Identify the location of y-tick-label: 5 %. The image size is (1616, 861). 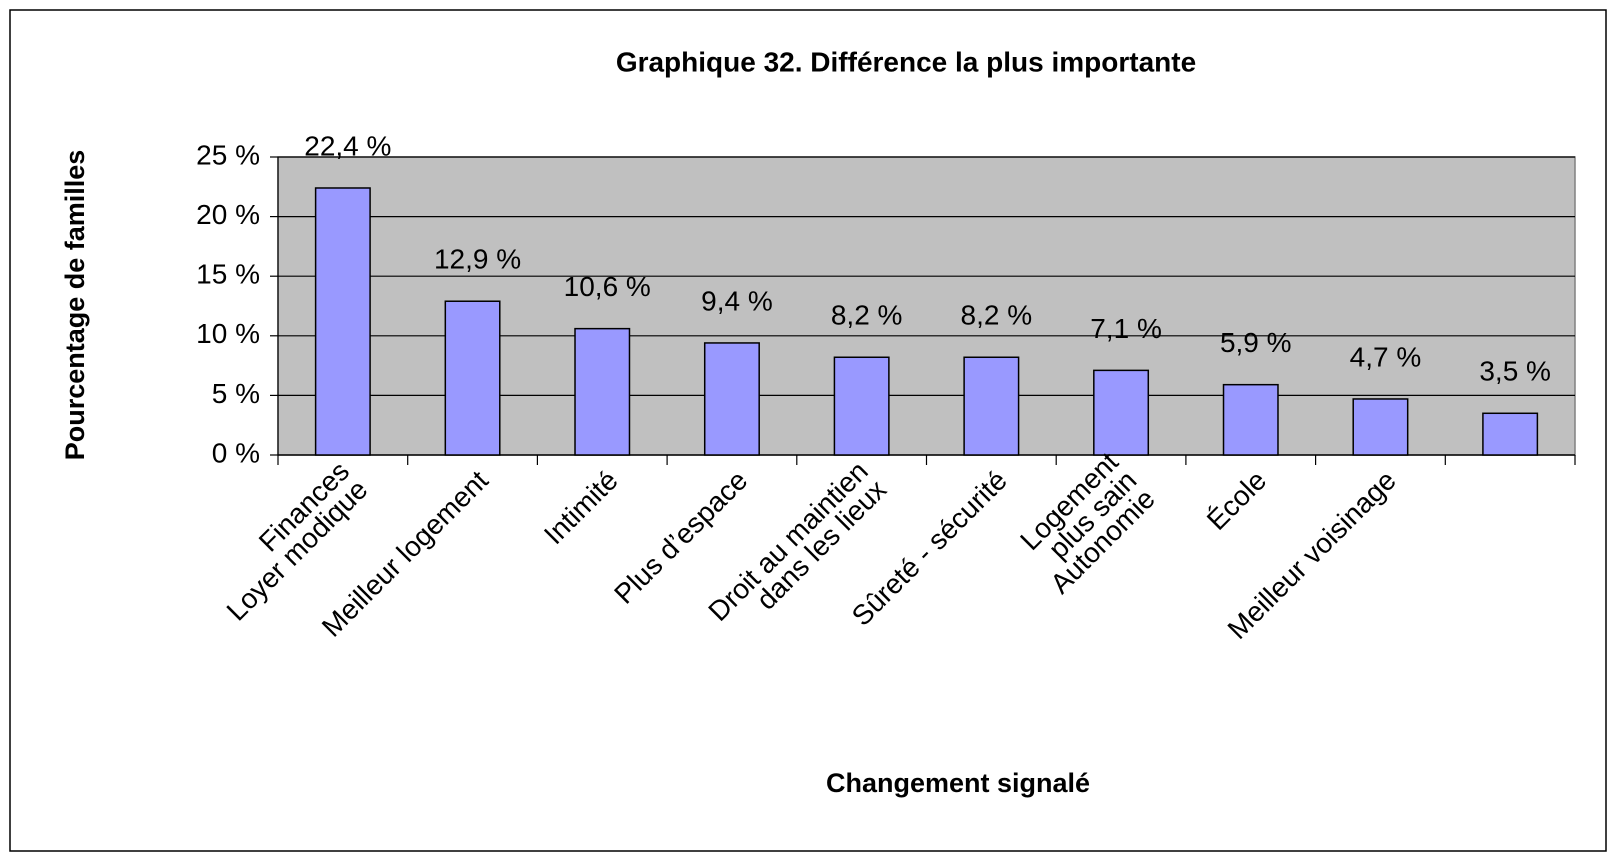
(236, 393).